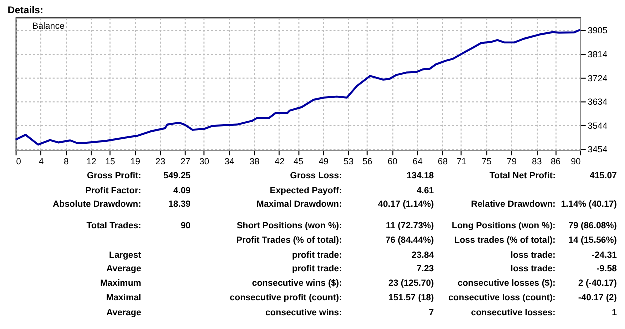 This screenshot has height=329, width=625. What do you see at coordinates (297, 283) in the screenshot?
I see `text: consecutive wins ($):` at bounding box center [297, 283].